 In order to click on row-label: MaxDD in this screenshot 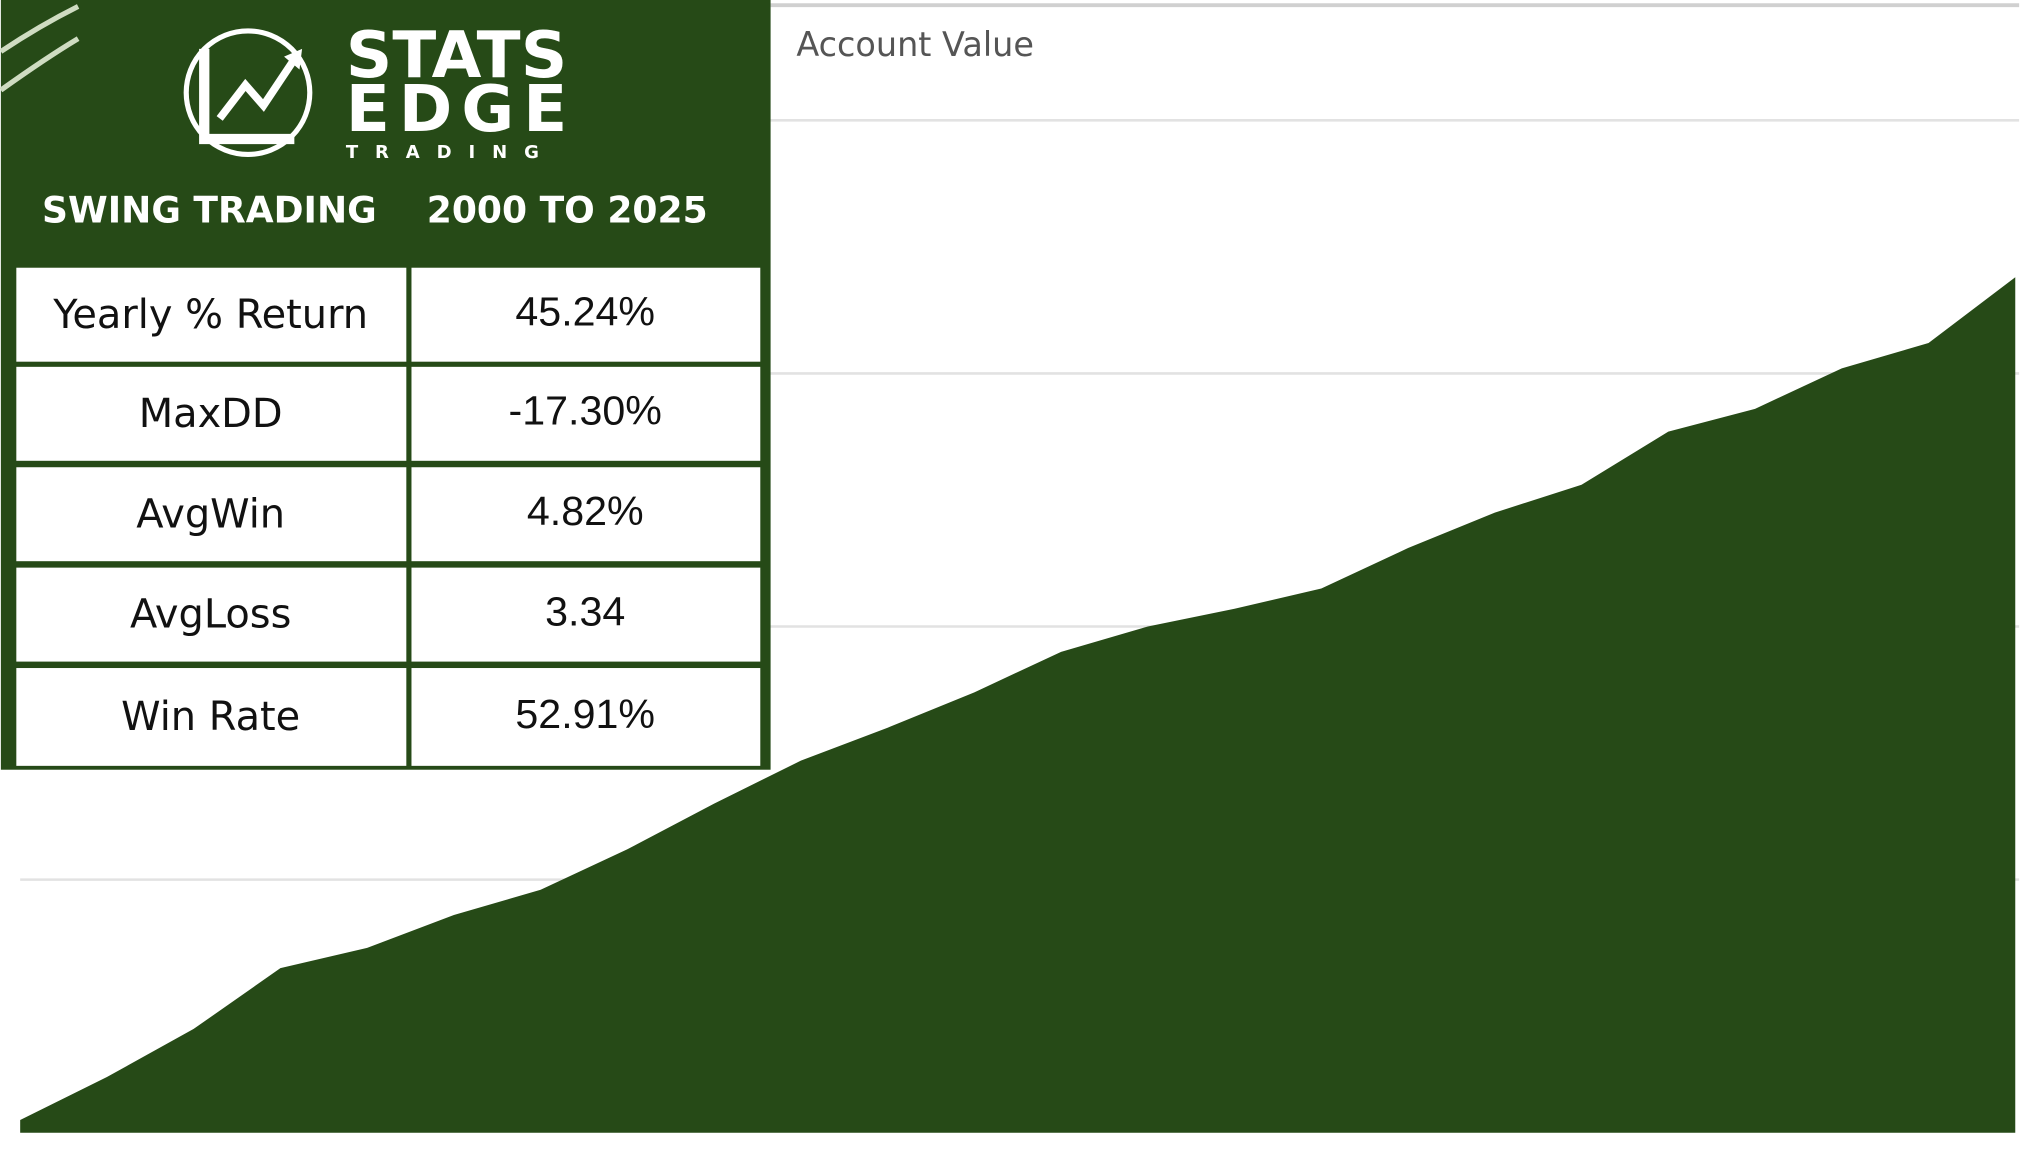, I will do `click(211, 414)`.